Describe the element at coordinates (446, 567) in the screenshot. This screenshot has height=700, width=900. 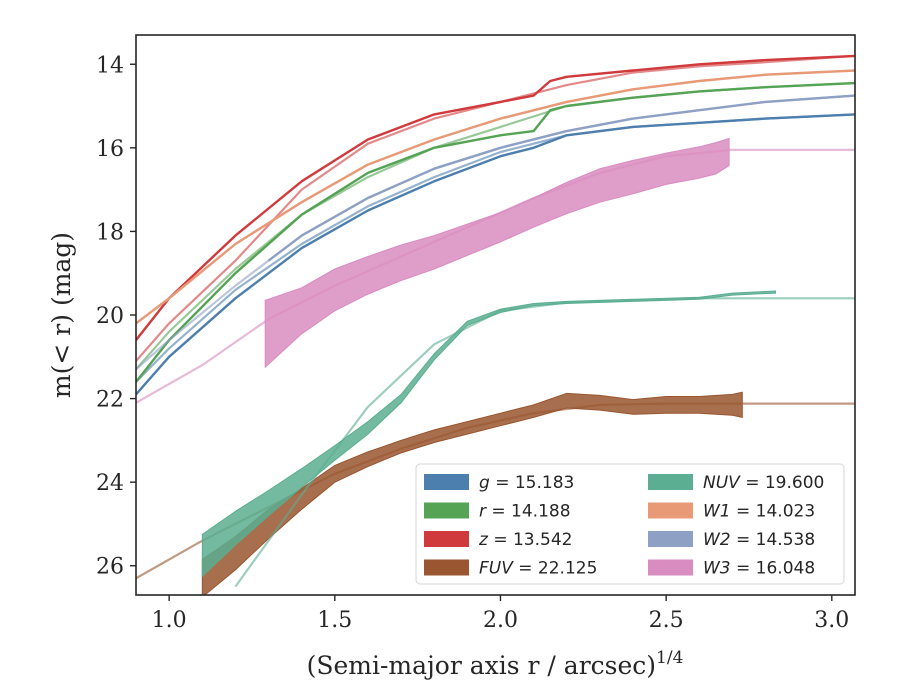
I see `legend-swatch-FUV` at that location.